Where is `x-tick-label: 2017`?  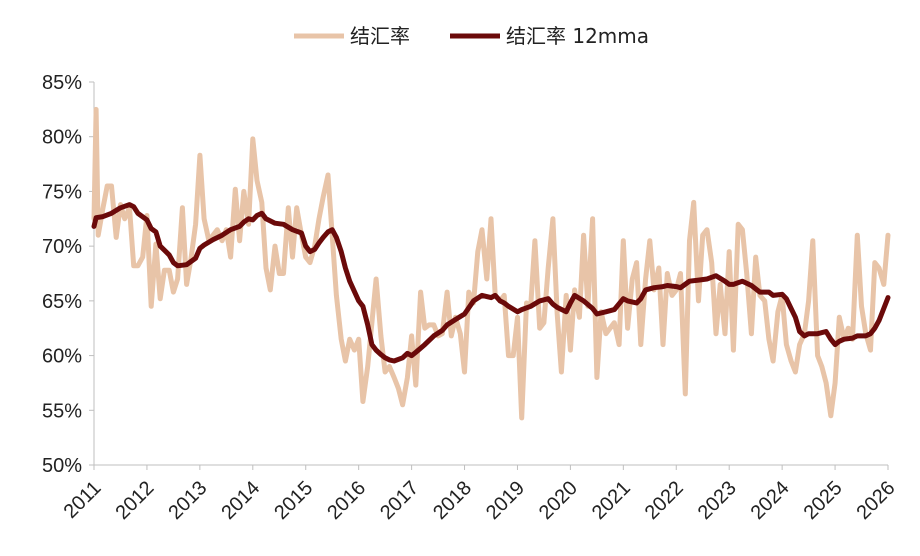 x-tick-label: 2017 is located at coordinates (399, 500).